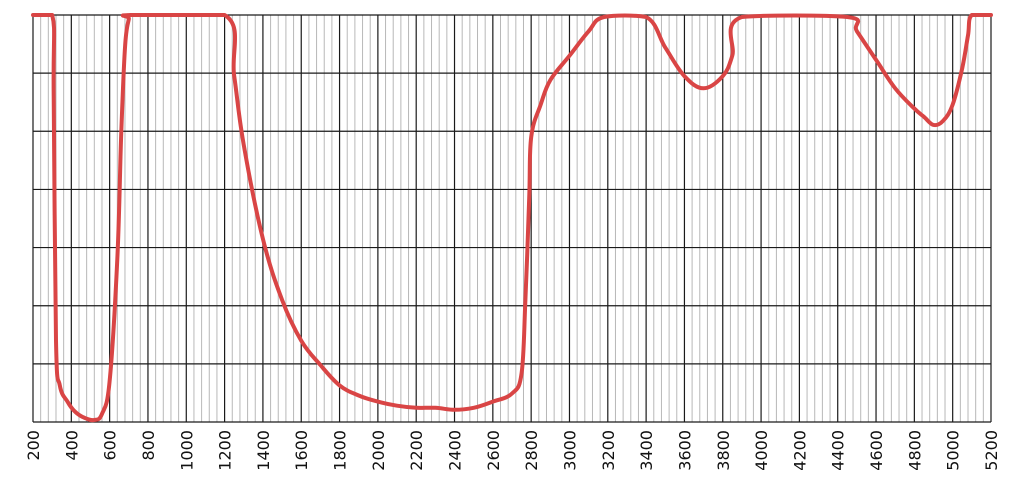 Image resolution: width=1024 pixels, height=504 pixels. Describe the element at coordinates (71, 445) in the screenshot. I see `x-tick-label: 400` at that location.